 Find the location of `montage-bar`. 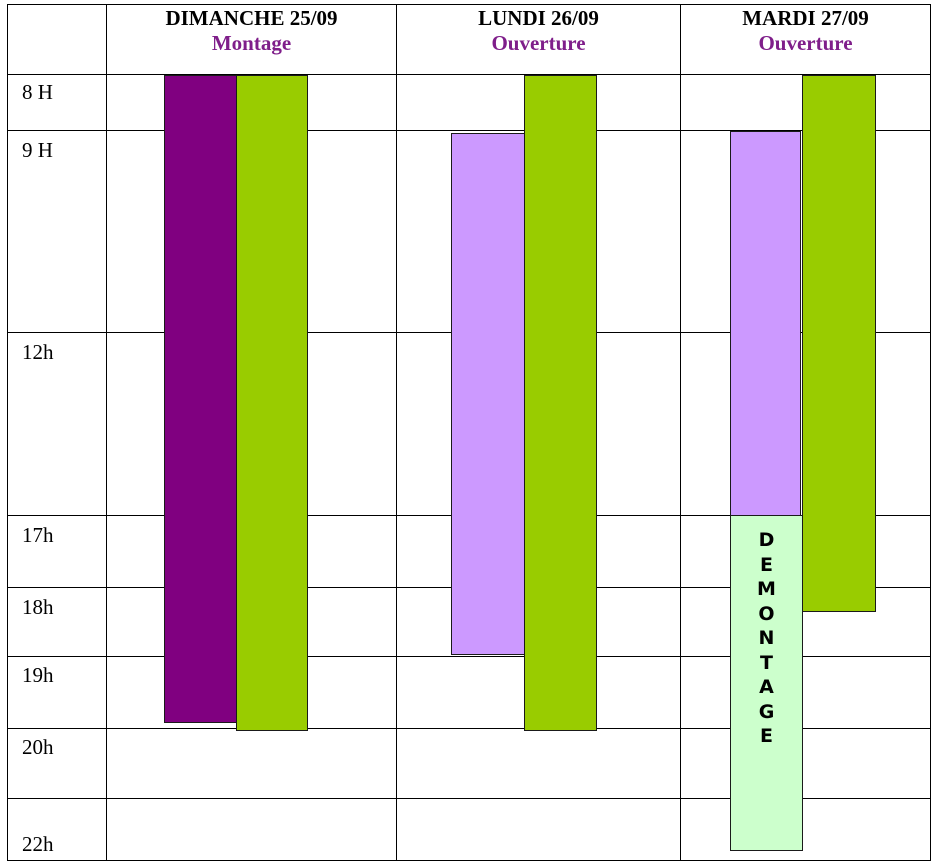

montage-bar is located at coordinates (200, 399).